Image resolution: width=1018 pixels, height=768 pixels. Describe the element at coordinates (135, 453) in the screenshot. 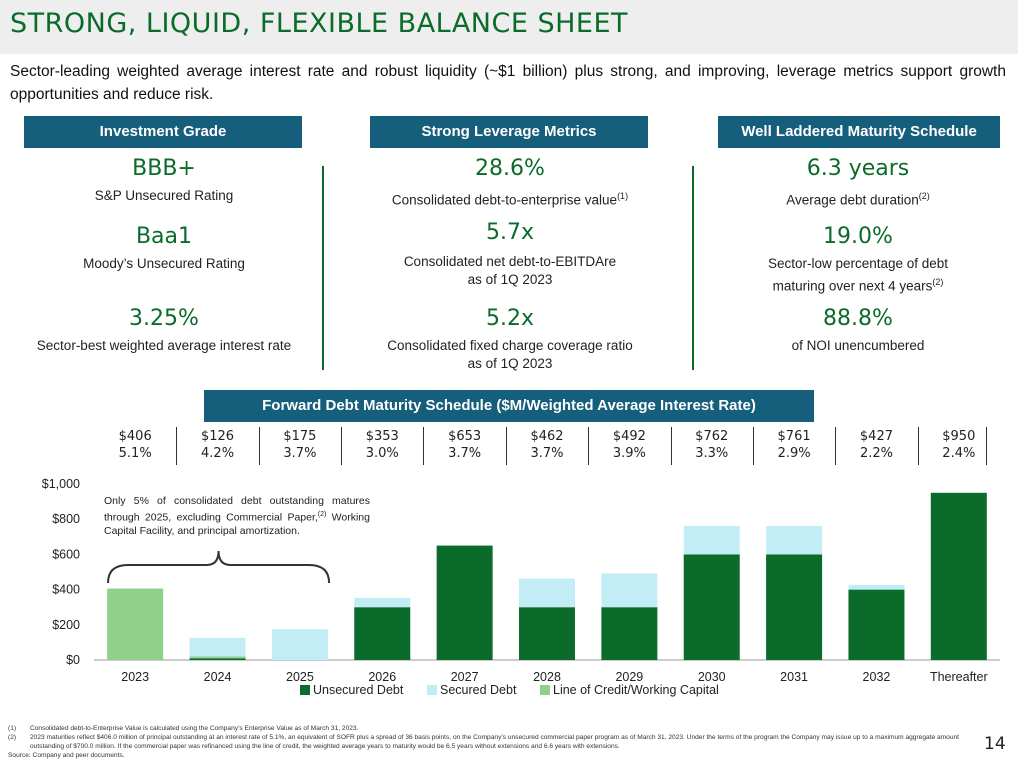

I see `maturity-rate: 5.1%` at that location.